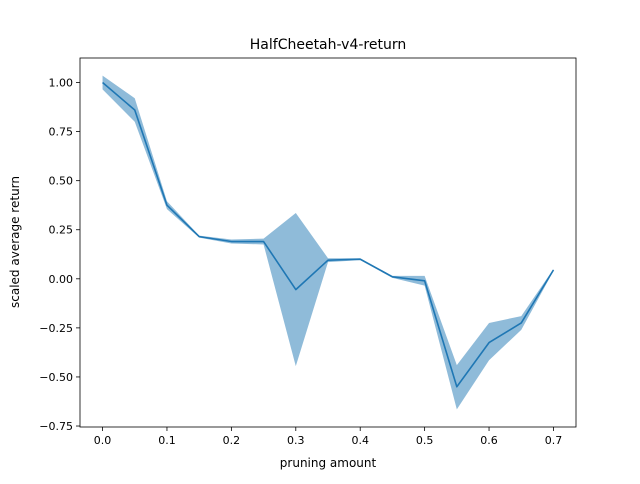 Image resolution: width=640 pixels, height=484 pixels. What do you see at coordinates (167, 440) in the screenshot?
I see `x-tick-label: 0.1` at bounding box center [167, 440].